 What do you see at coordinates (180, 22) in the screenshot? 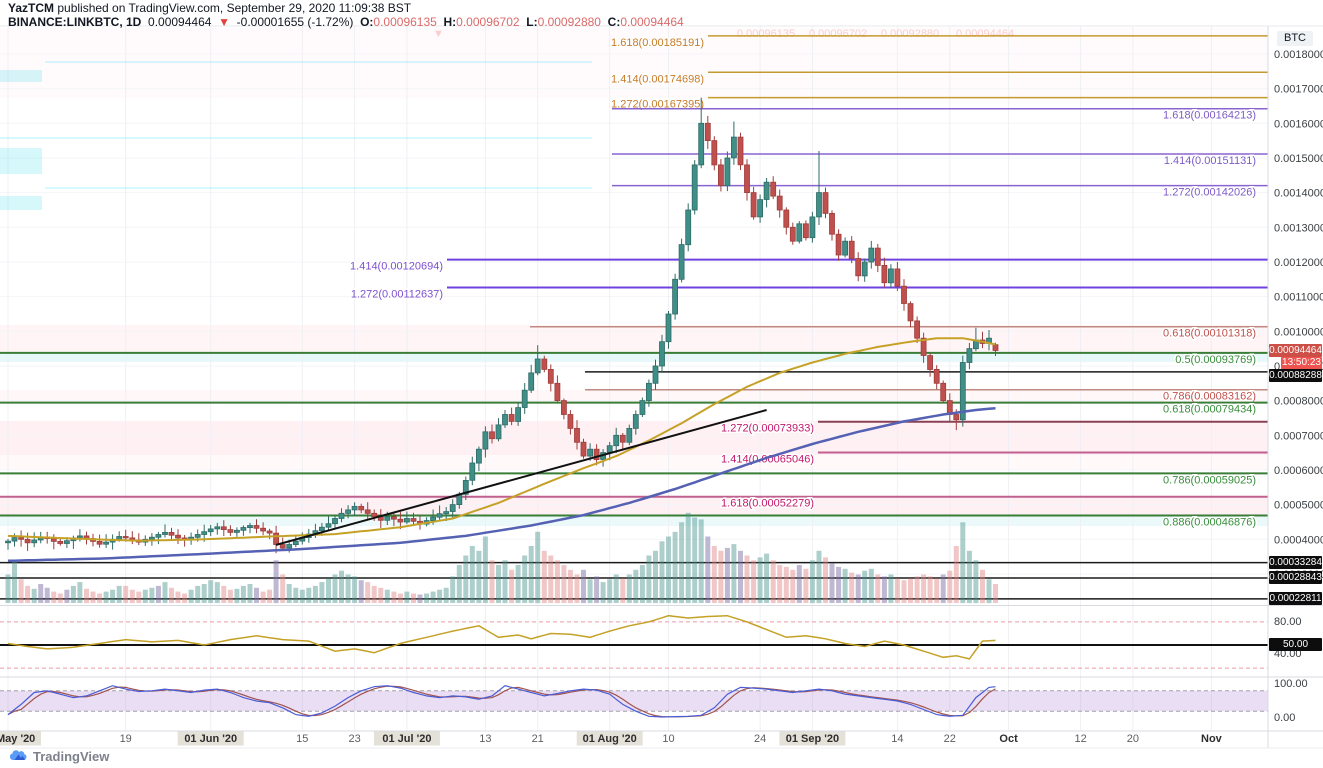
I see `last-price: 0.00094464` at bounding box center [180, 22].